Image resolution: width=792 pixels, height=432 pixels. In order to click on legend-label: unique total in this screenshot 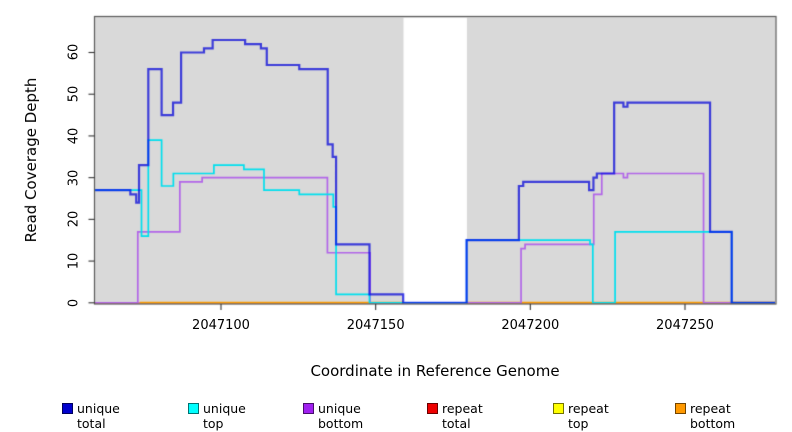, I will do `click(98, 416)`.